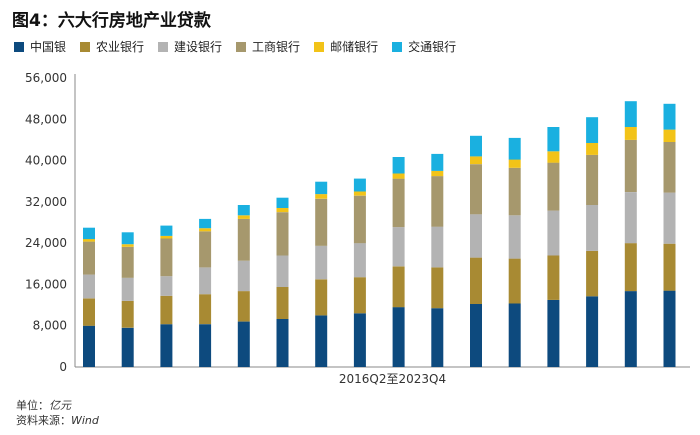 Image resolution: width=700 pixels, height=435 pixels. Describe the element at coordinates (32, 405) in the screenshot. I see `unit-label: 单位：` at that location.